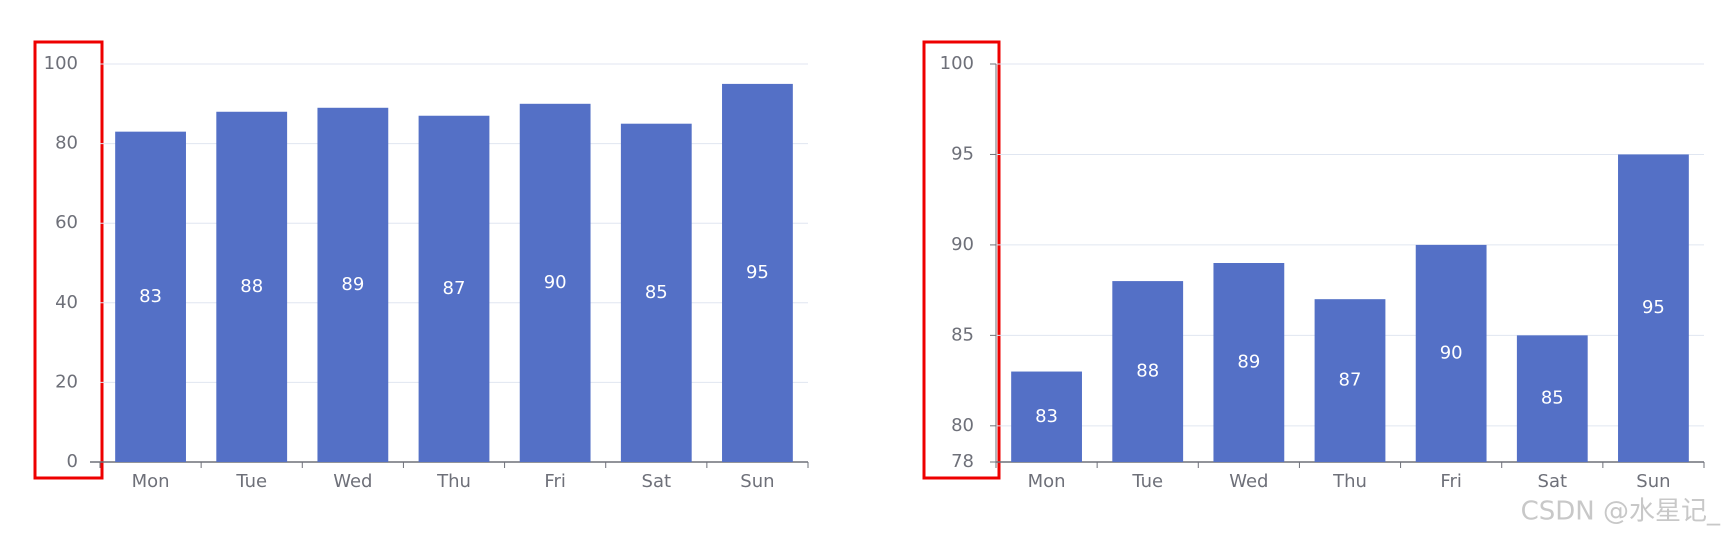 This screenshot has height=541, width=1735. I want to click on y-tick-label: 20, so click(66, 381).